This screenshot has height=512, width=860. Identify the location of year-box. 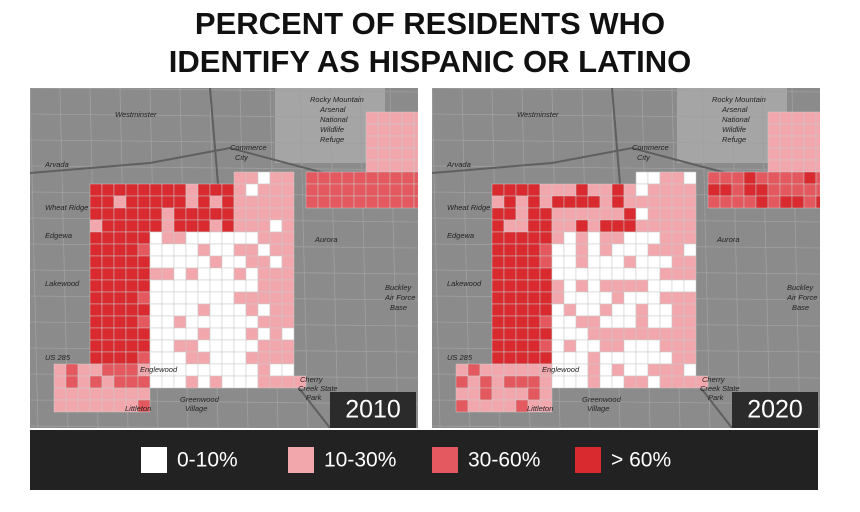
(373, 410).